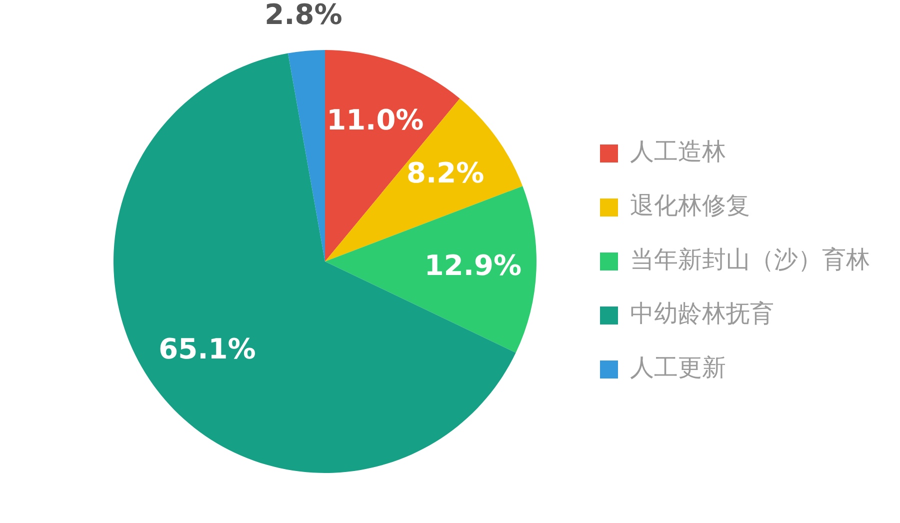 This screenshot has width=900, height=523. What do you see at coordinates (207, 349) in the screenshot?
I see `data-label: 65.1%` at bounding box center [207, 349].